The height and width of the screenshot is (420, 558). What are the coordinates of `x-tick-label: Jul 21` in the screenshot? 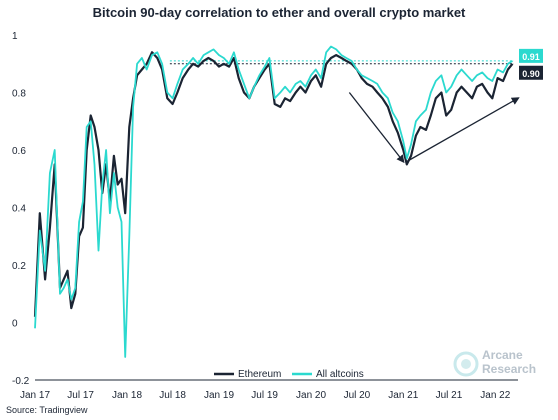 It's located at (449, 395).